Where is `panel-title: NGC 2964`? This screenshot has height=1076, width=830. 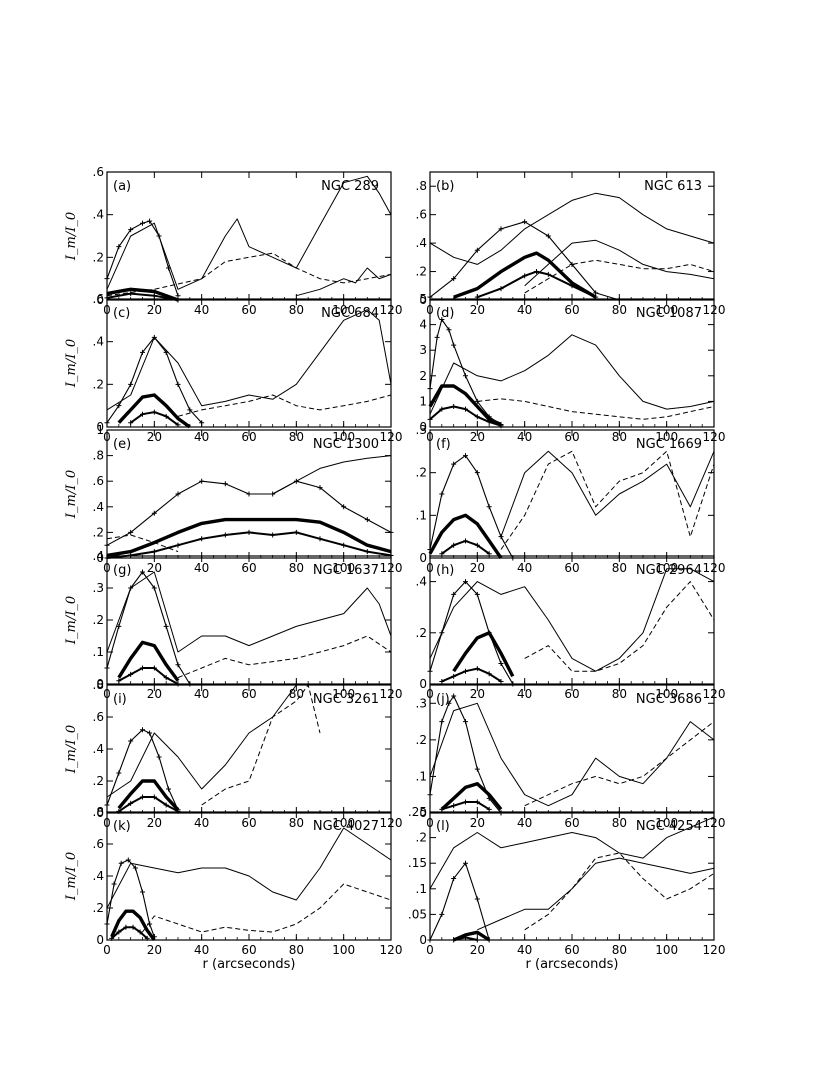 panel-title: NGC 2964 is located at coordinates (669, 570).